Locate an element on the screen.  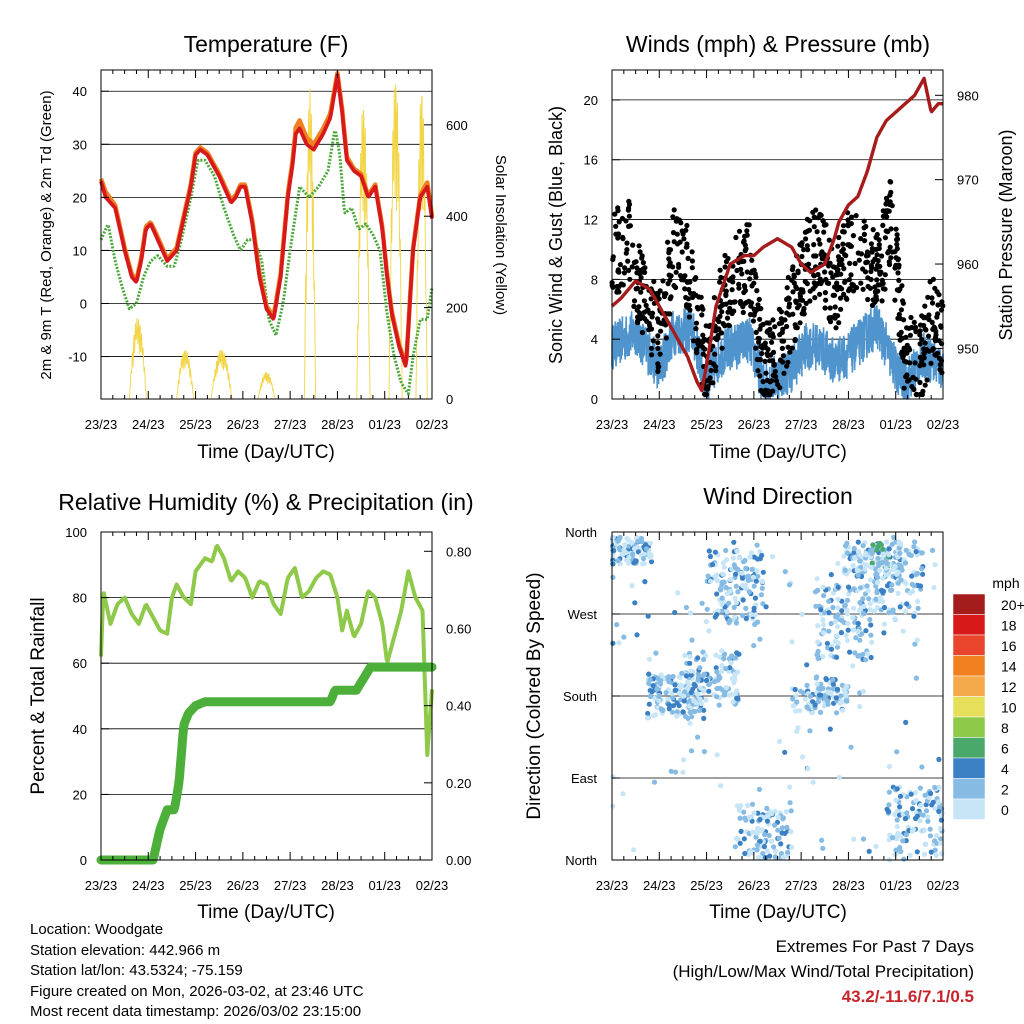
direction-ytick-label: South is located at coordinates (580, 696).